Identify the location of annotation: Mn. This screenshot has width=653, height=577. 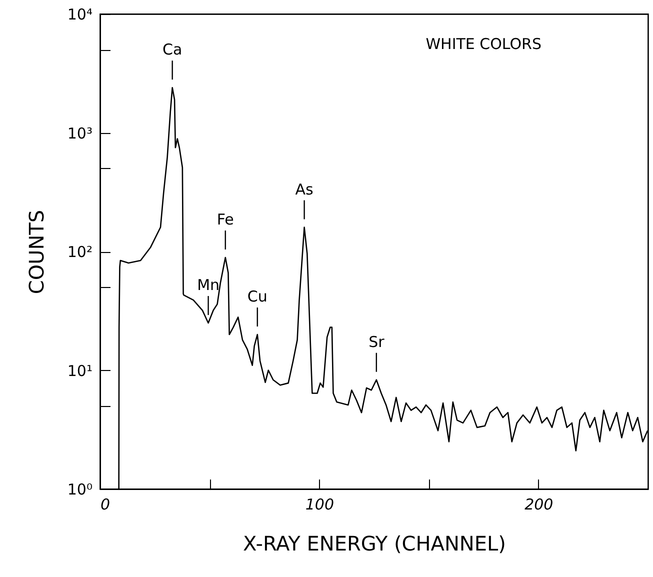
(208, 285).